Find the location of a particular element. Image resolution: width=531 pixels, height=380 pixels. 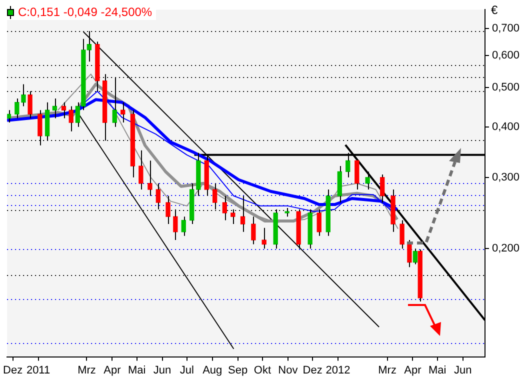

y-tick-label: 0,400 is located at coordinates (506, 126).